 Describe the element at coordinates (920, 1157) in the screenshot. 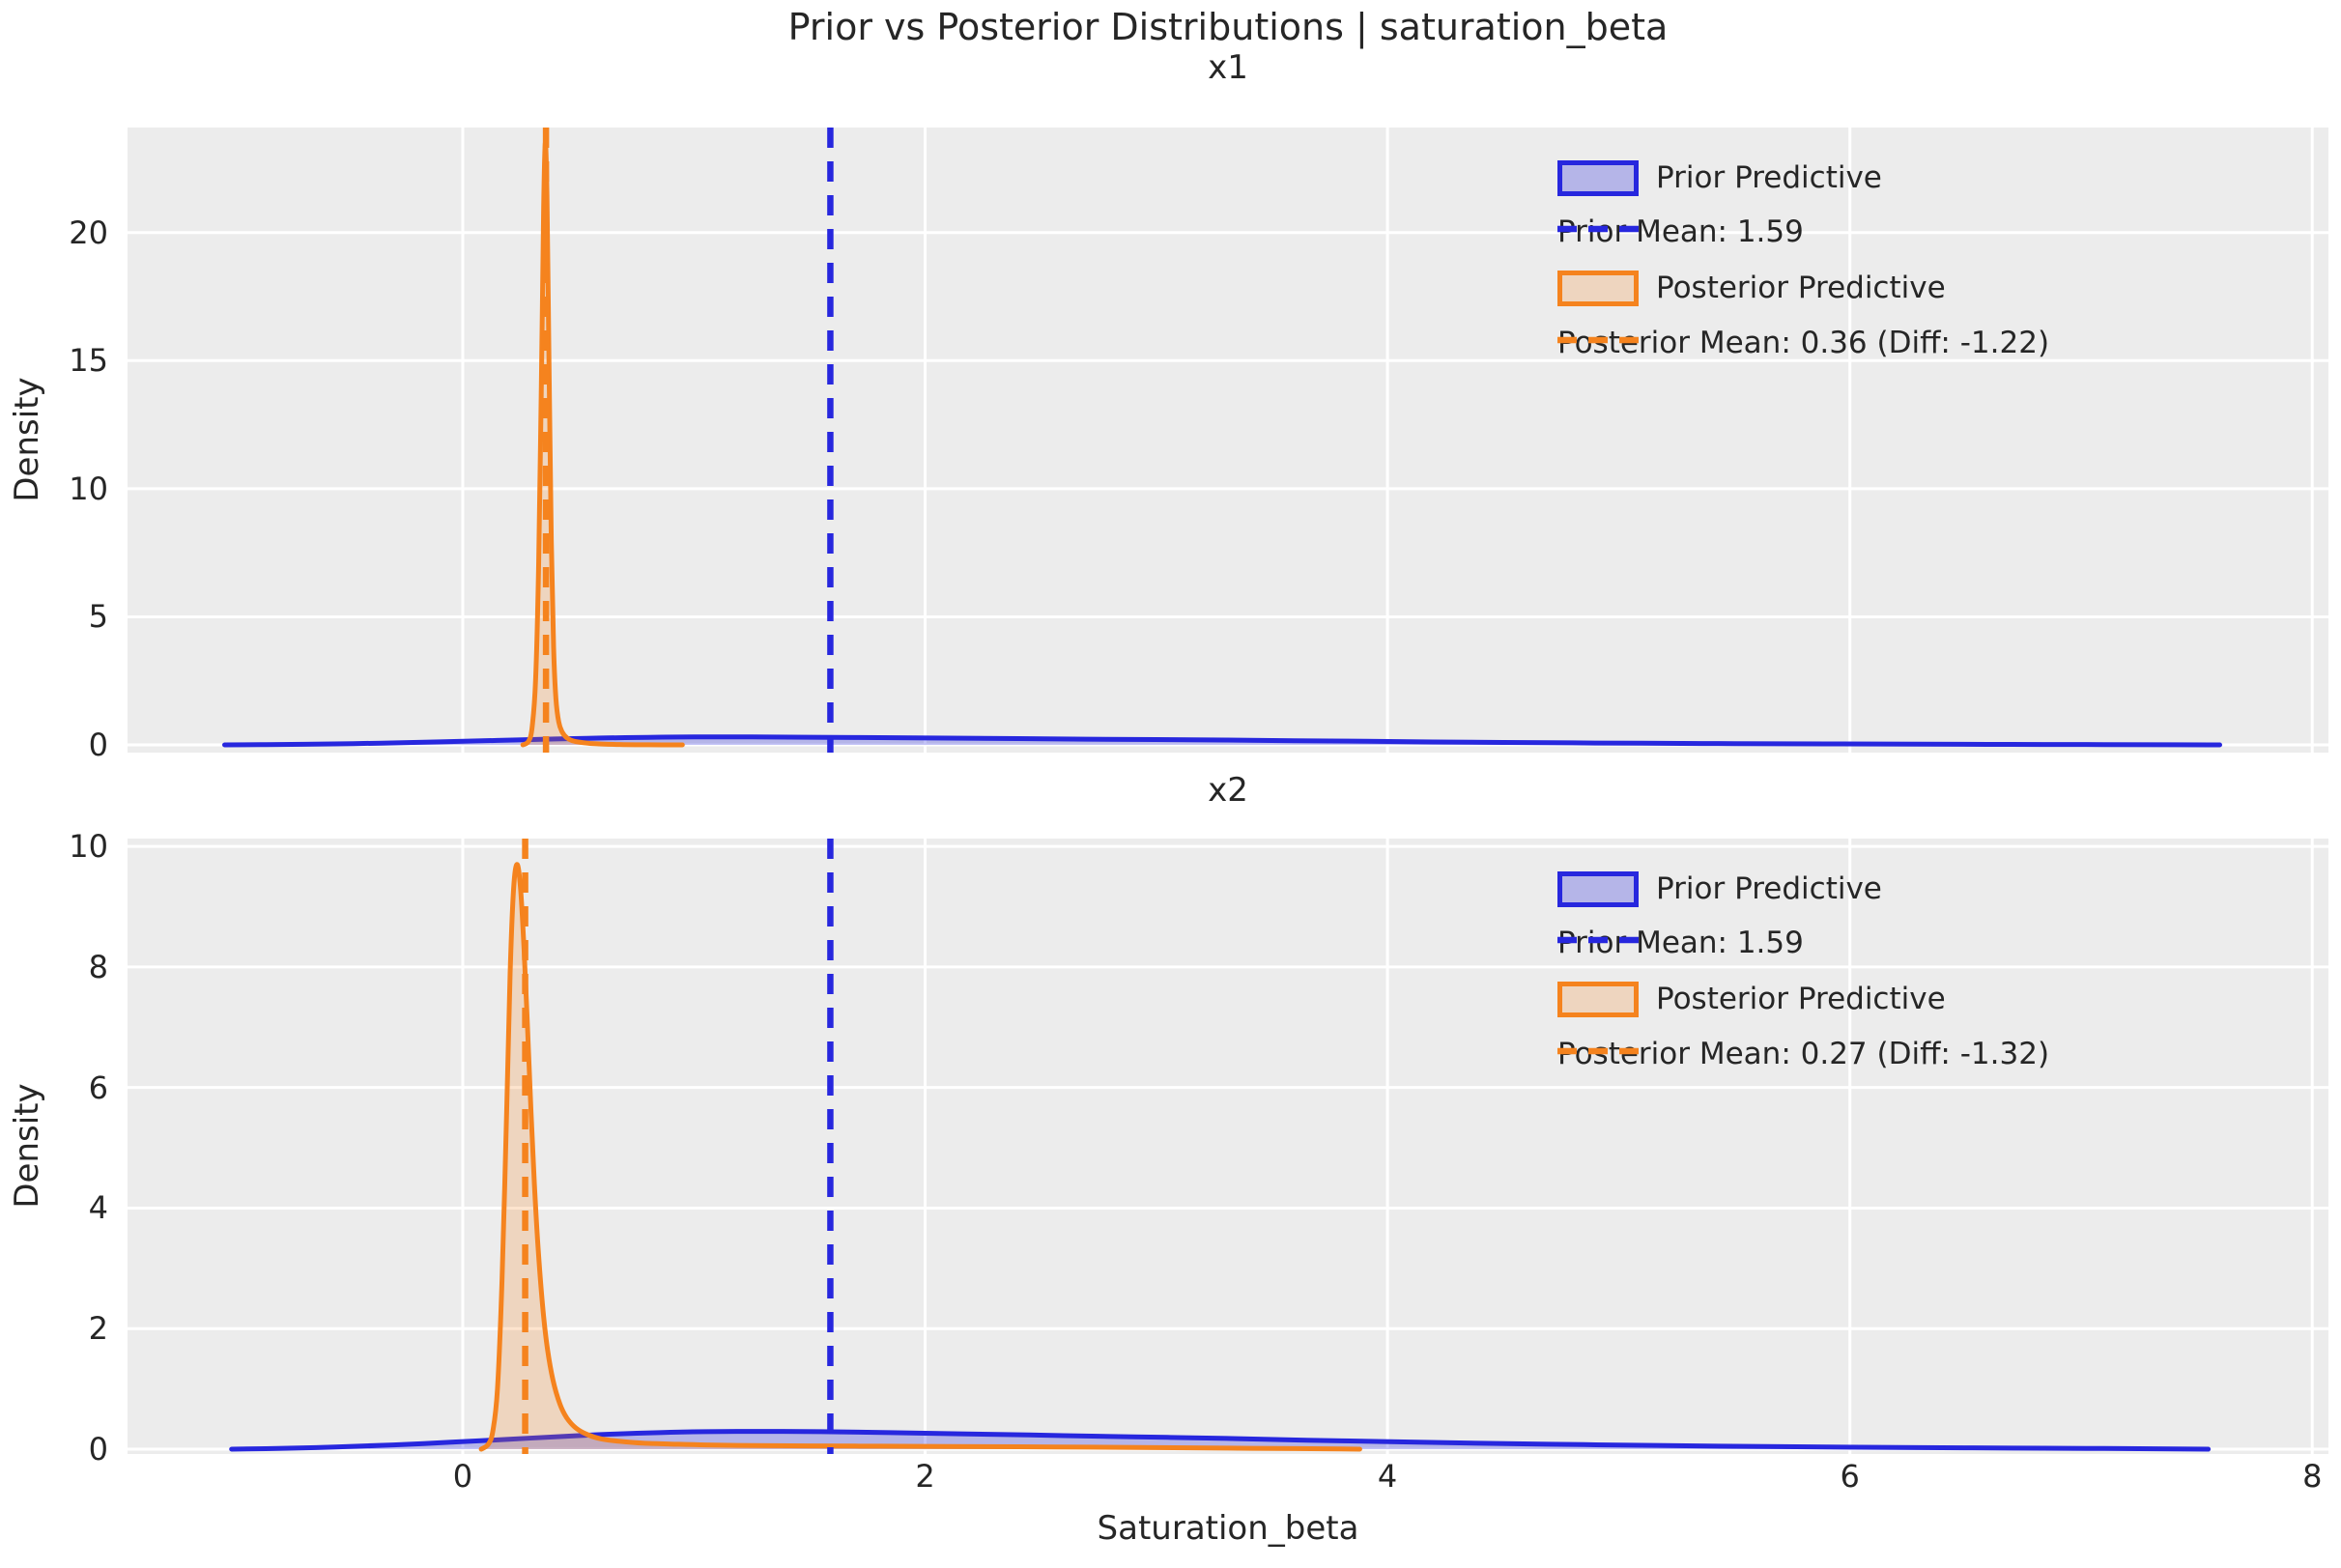

I see `posterior-predictive-curve-x2` at that location.